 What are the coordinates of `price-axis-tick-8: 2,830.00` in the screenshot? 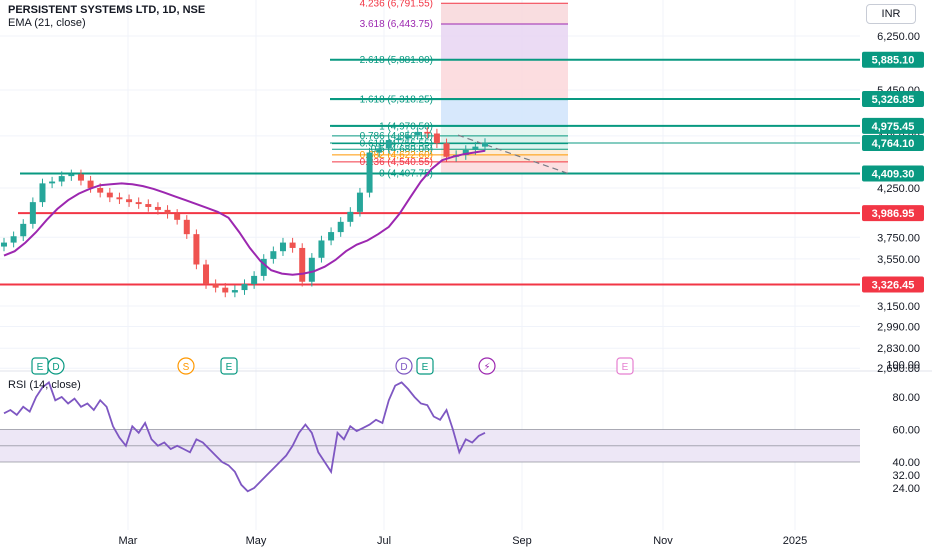 It's located at (898, 349).